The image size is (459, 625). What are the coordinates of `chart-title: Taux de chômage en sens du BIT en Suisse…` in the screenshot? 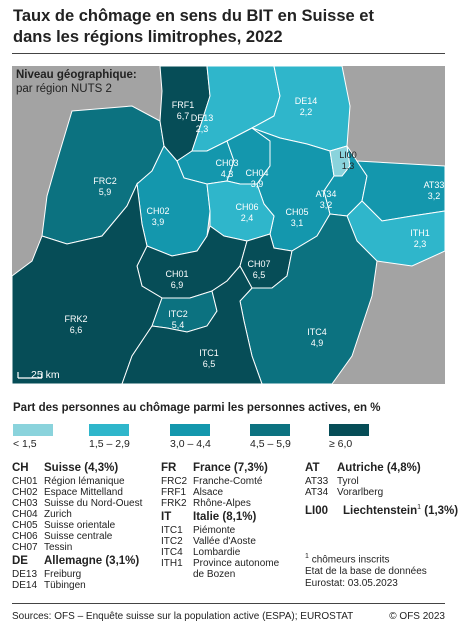 It's located at (223, 27).